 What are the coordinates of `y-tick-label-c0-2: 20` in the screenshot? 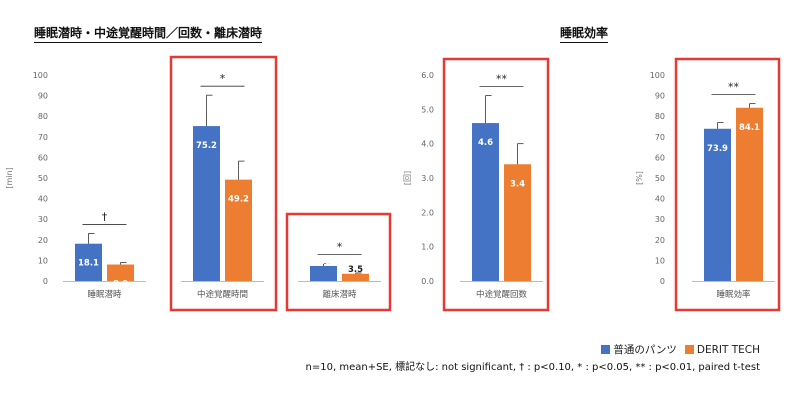 It's located at (43, 240).